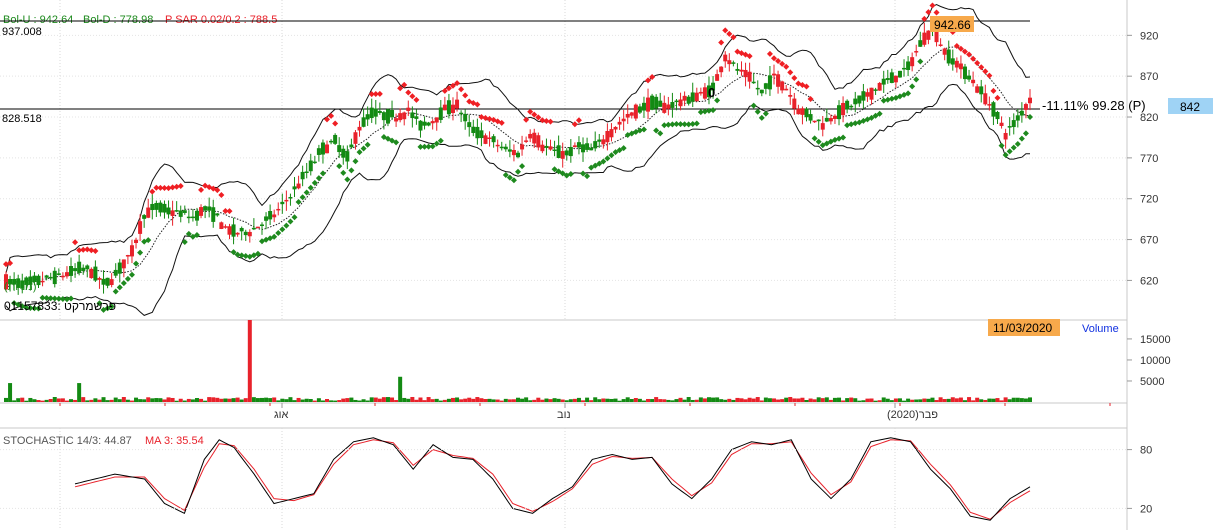  I want to click on price-axis: 920 870 820 770 720 670 620, so click(1142, 158).